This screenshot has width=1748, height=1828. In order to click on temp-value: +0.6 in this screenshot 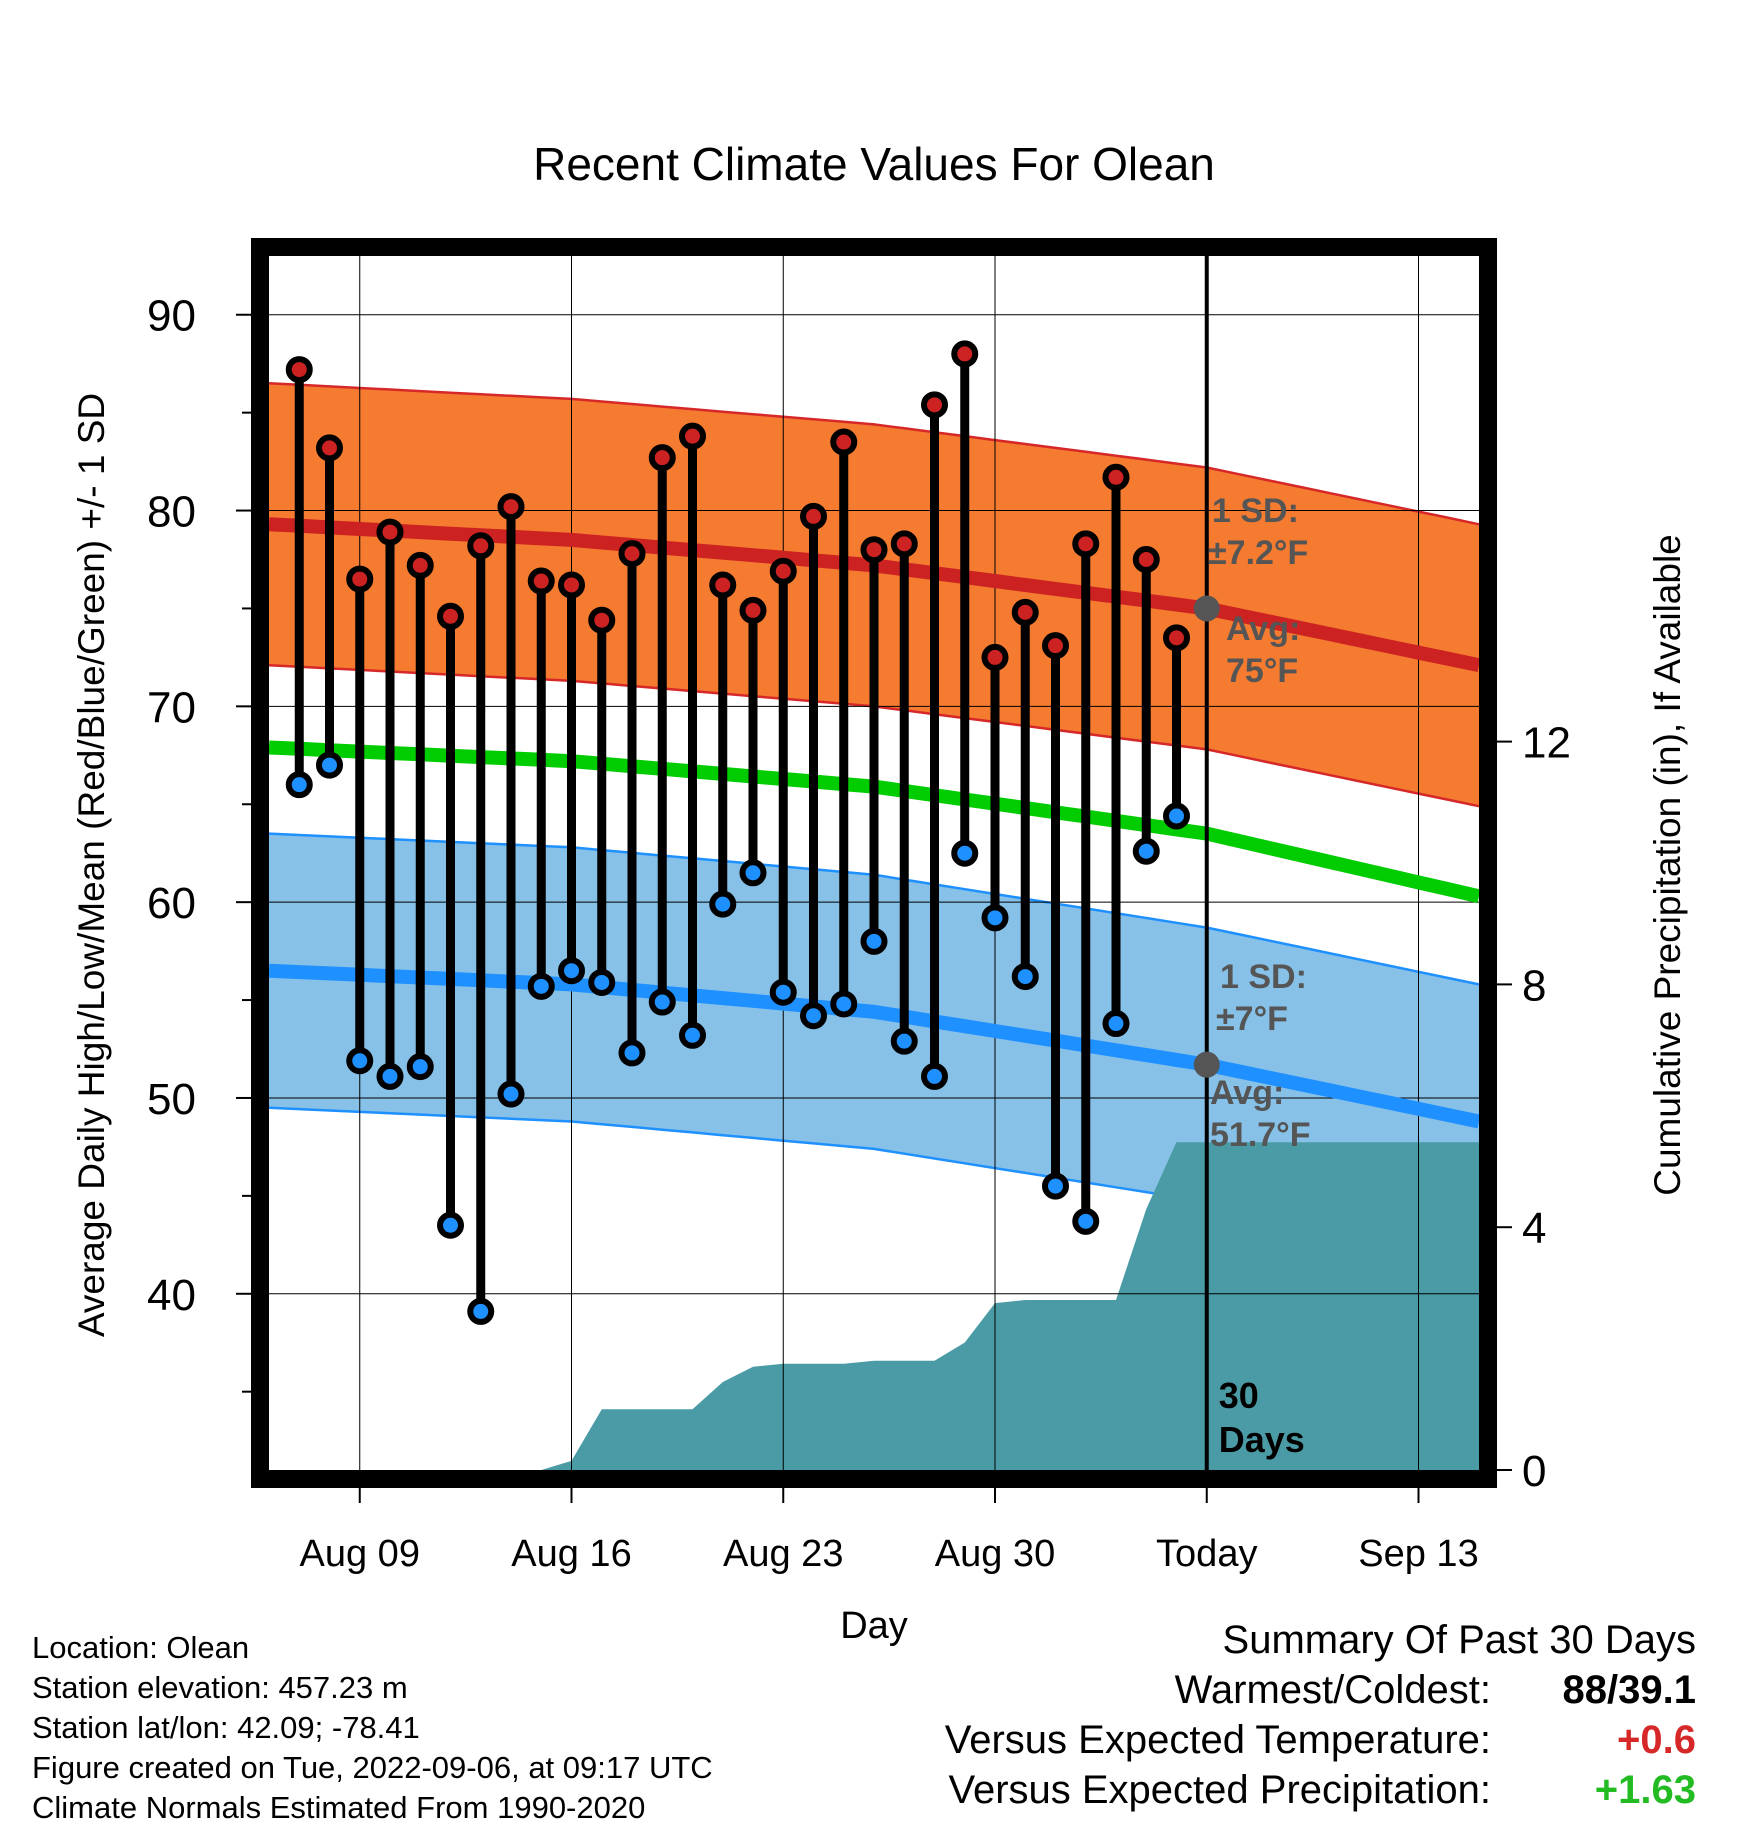, I will do `click(1656, 1740)`.